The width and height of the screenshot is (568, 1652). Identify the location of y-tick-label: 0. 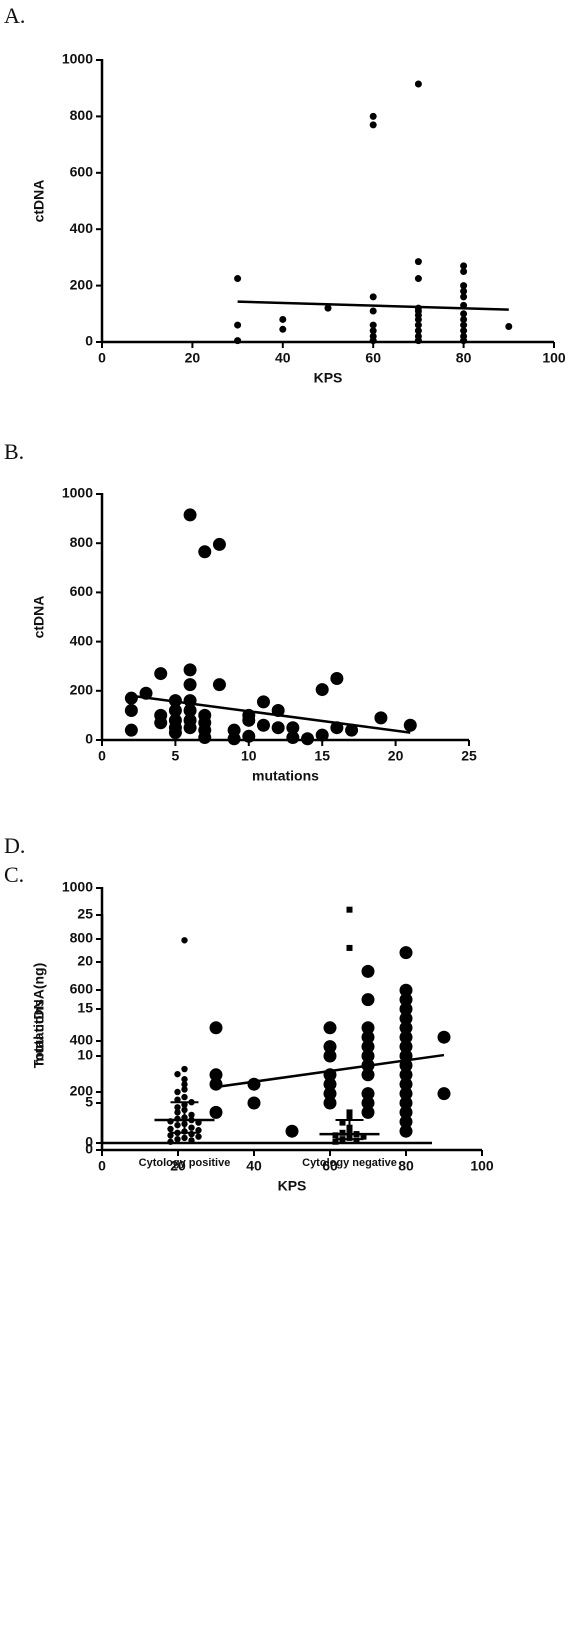
(89, 1149).